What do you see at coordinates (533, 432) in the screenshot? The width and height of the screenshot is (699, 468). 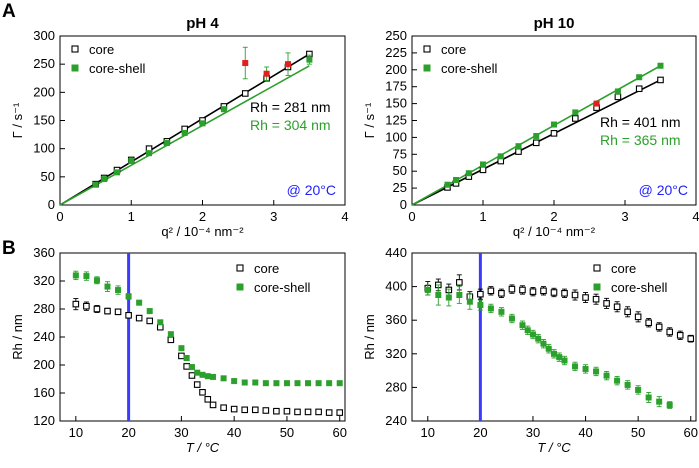 I see `x-tick-label: 30` at bounding box center [533, 432].